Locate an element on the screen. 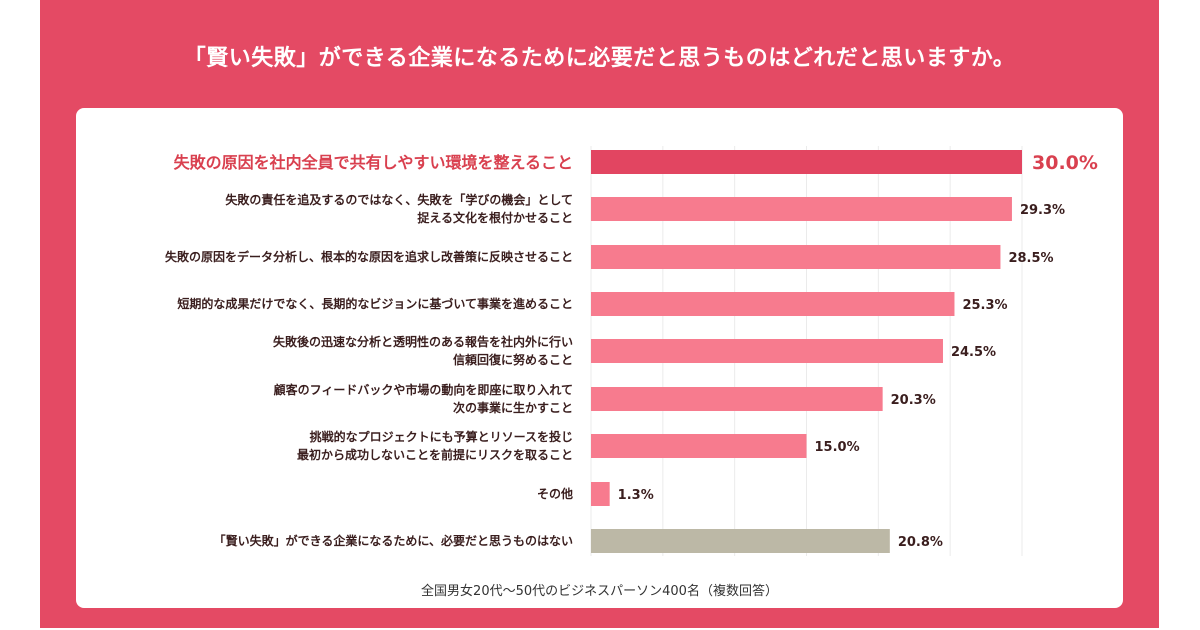 The width and height of the screenshot is (1200, 630). category-label: 失敗後の迅速な分析と透明性のある報告を社内外に行い is located at coordinates (423, 341).